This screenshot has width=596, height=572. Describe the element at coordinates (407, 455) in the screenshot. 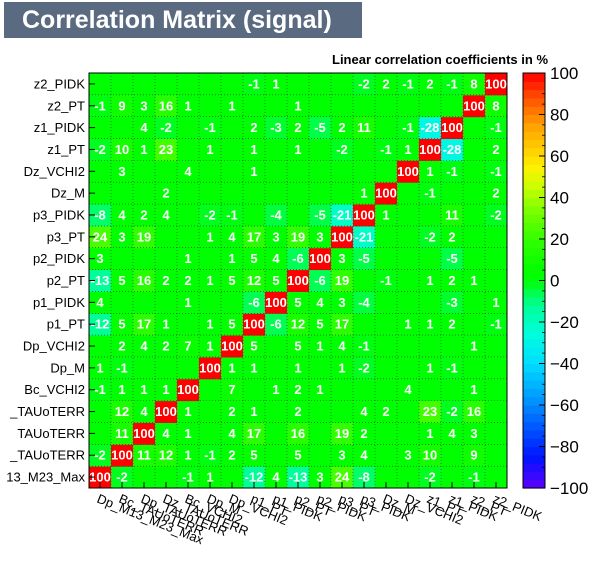

I see `cell-value: 3` at that location.